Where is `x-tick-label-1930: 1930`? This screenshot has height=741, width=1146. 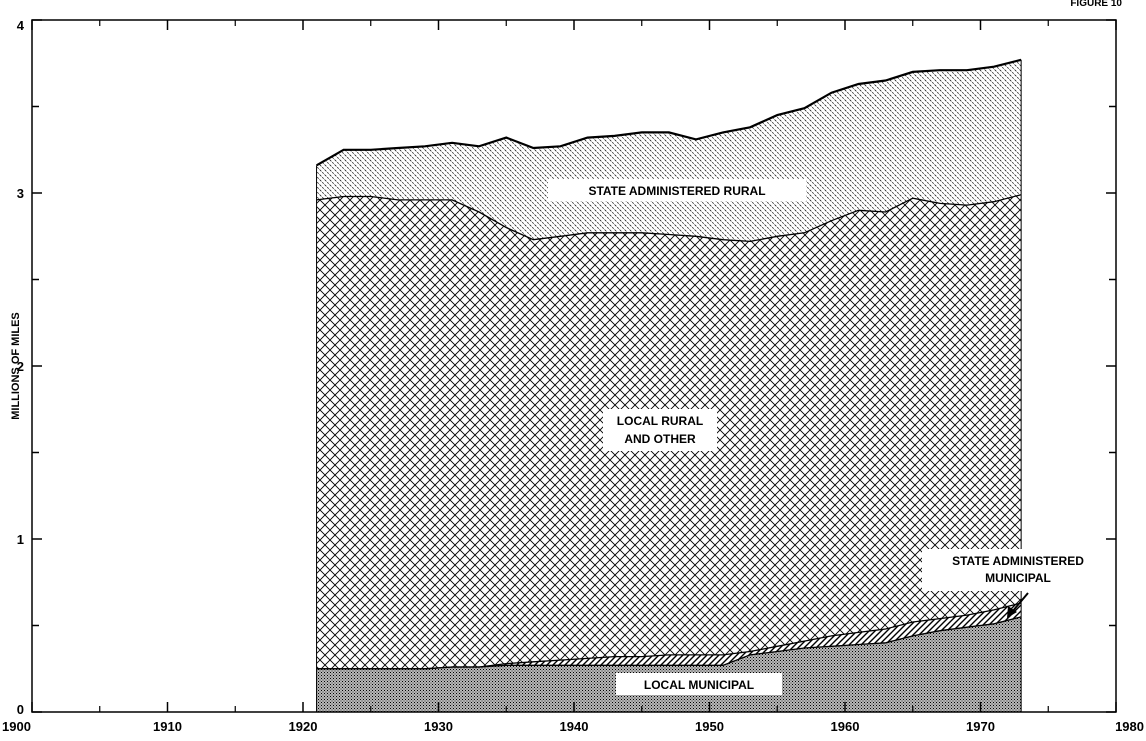
x-tick-label-1930: 1930 is located at coordinates (438, 726).